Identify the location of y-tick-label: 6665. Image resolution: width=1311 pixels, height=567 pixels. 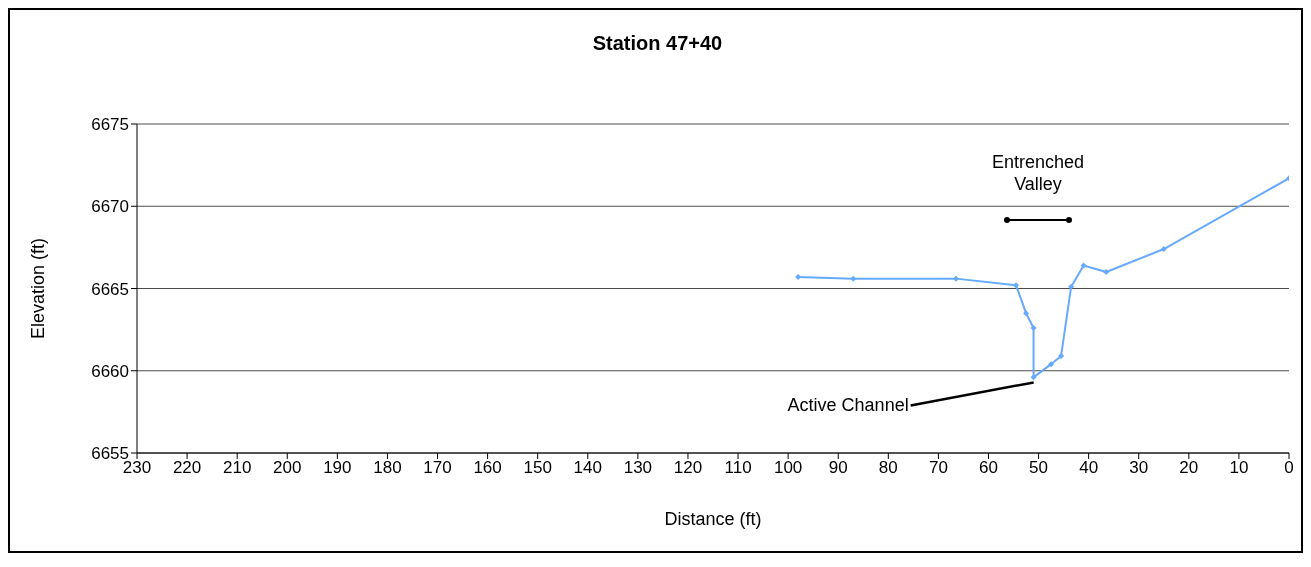
(110, 289).